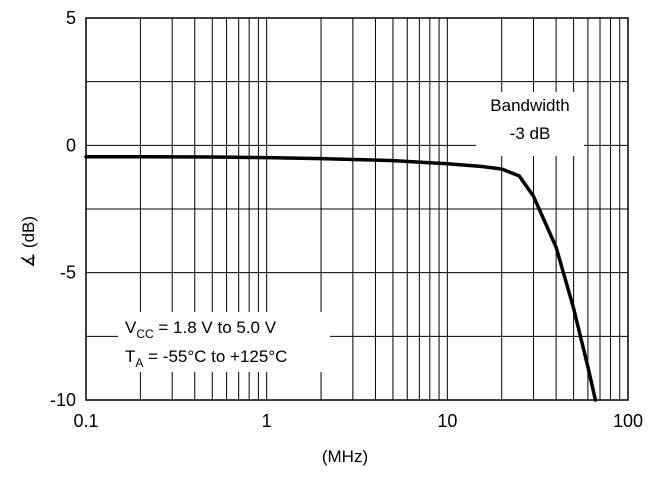 Image resolution: width=670 pixels, height=478 pixels. What do you see at coordinates (530, 133) in the screenshot?
I see `bandwidth-annotation-line2: -3 dB` at bounding box center [530, 133].